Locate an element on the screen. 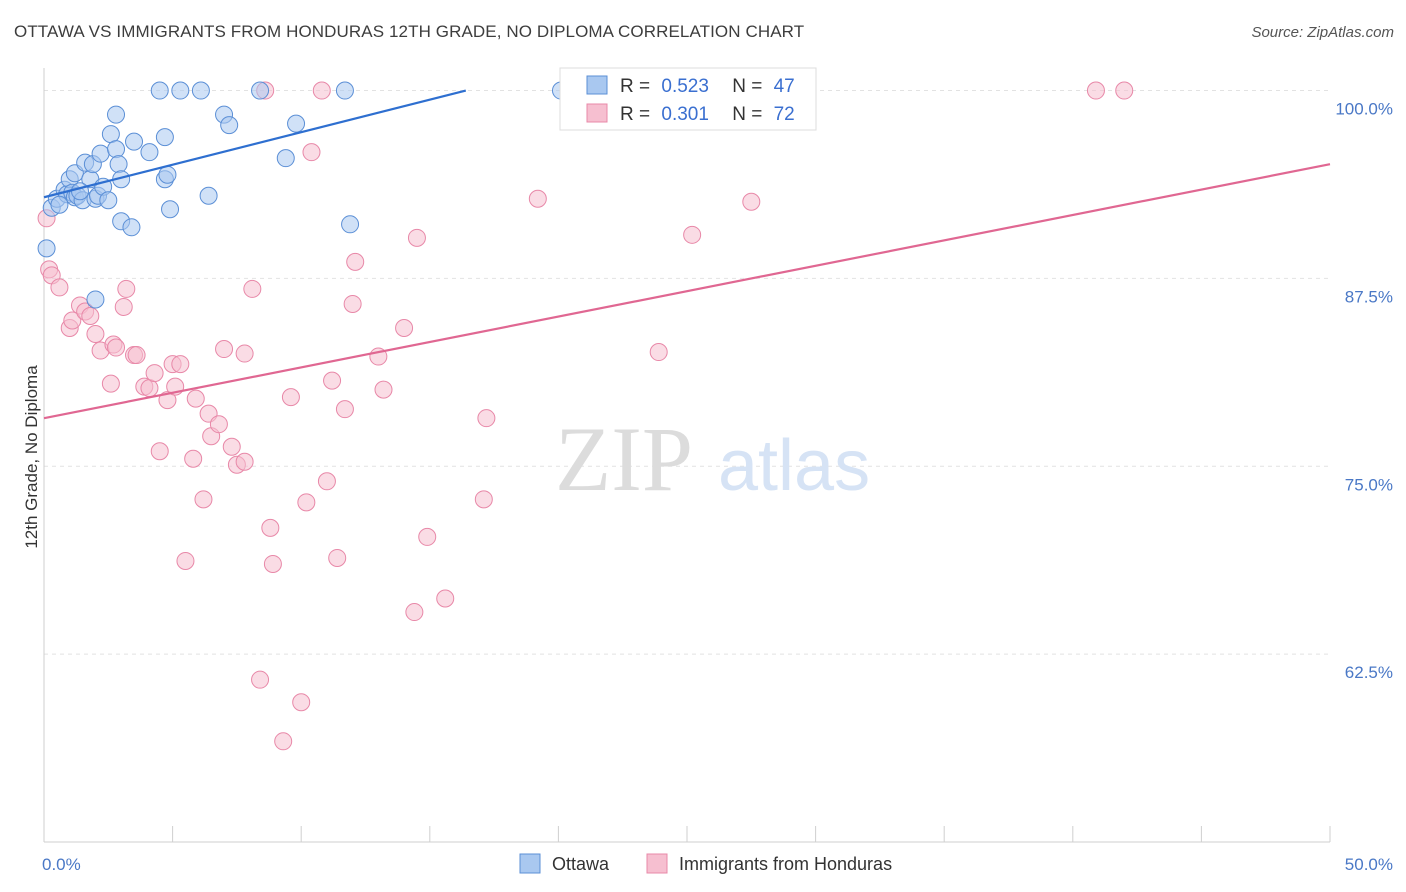 This screenshot has width=1406, height=892. svg-text:R = 0.523 N =: R = 0.523 N = 47 is located at coordinates (707, 86).